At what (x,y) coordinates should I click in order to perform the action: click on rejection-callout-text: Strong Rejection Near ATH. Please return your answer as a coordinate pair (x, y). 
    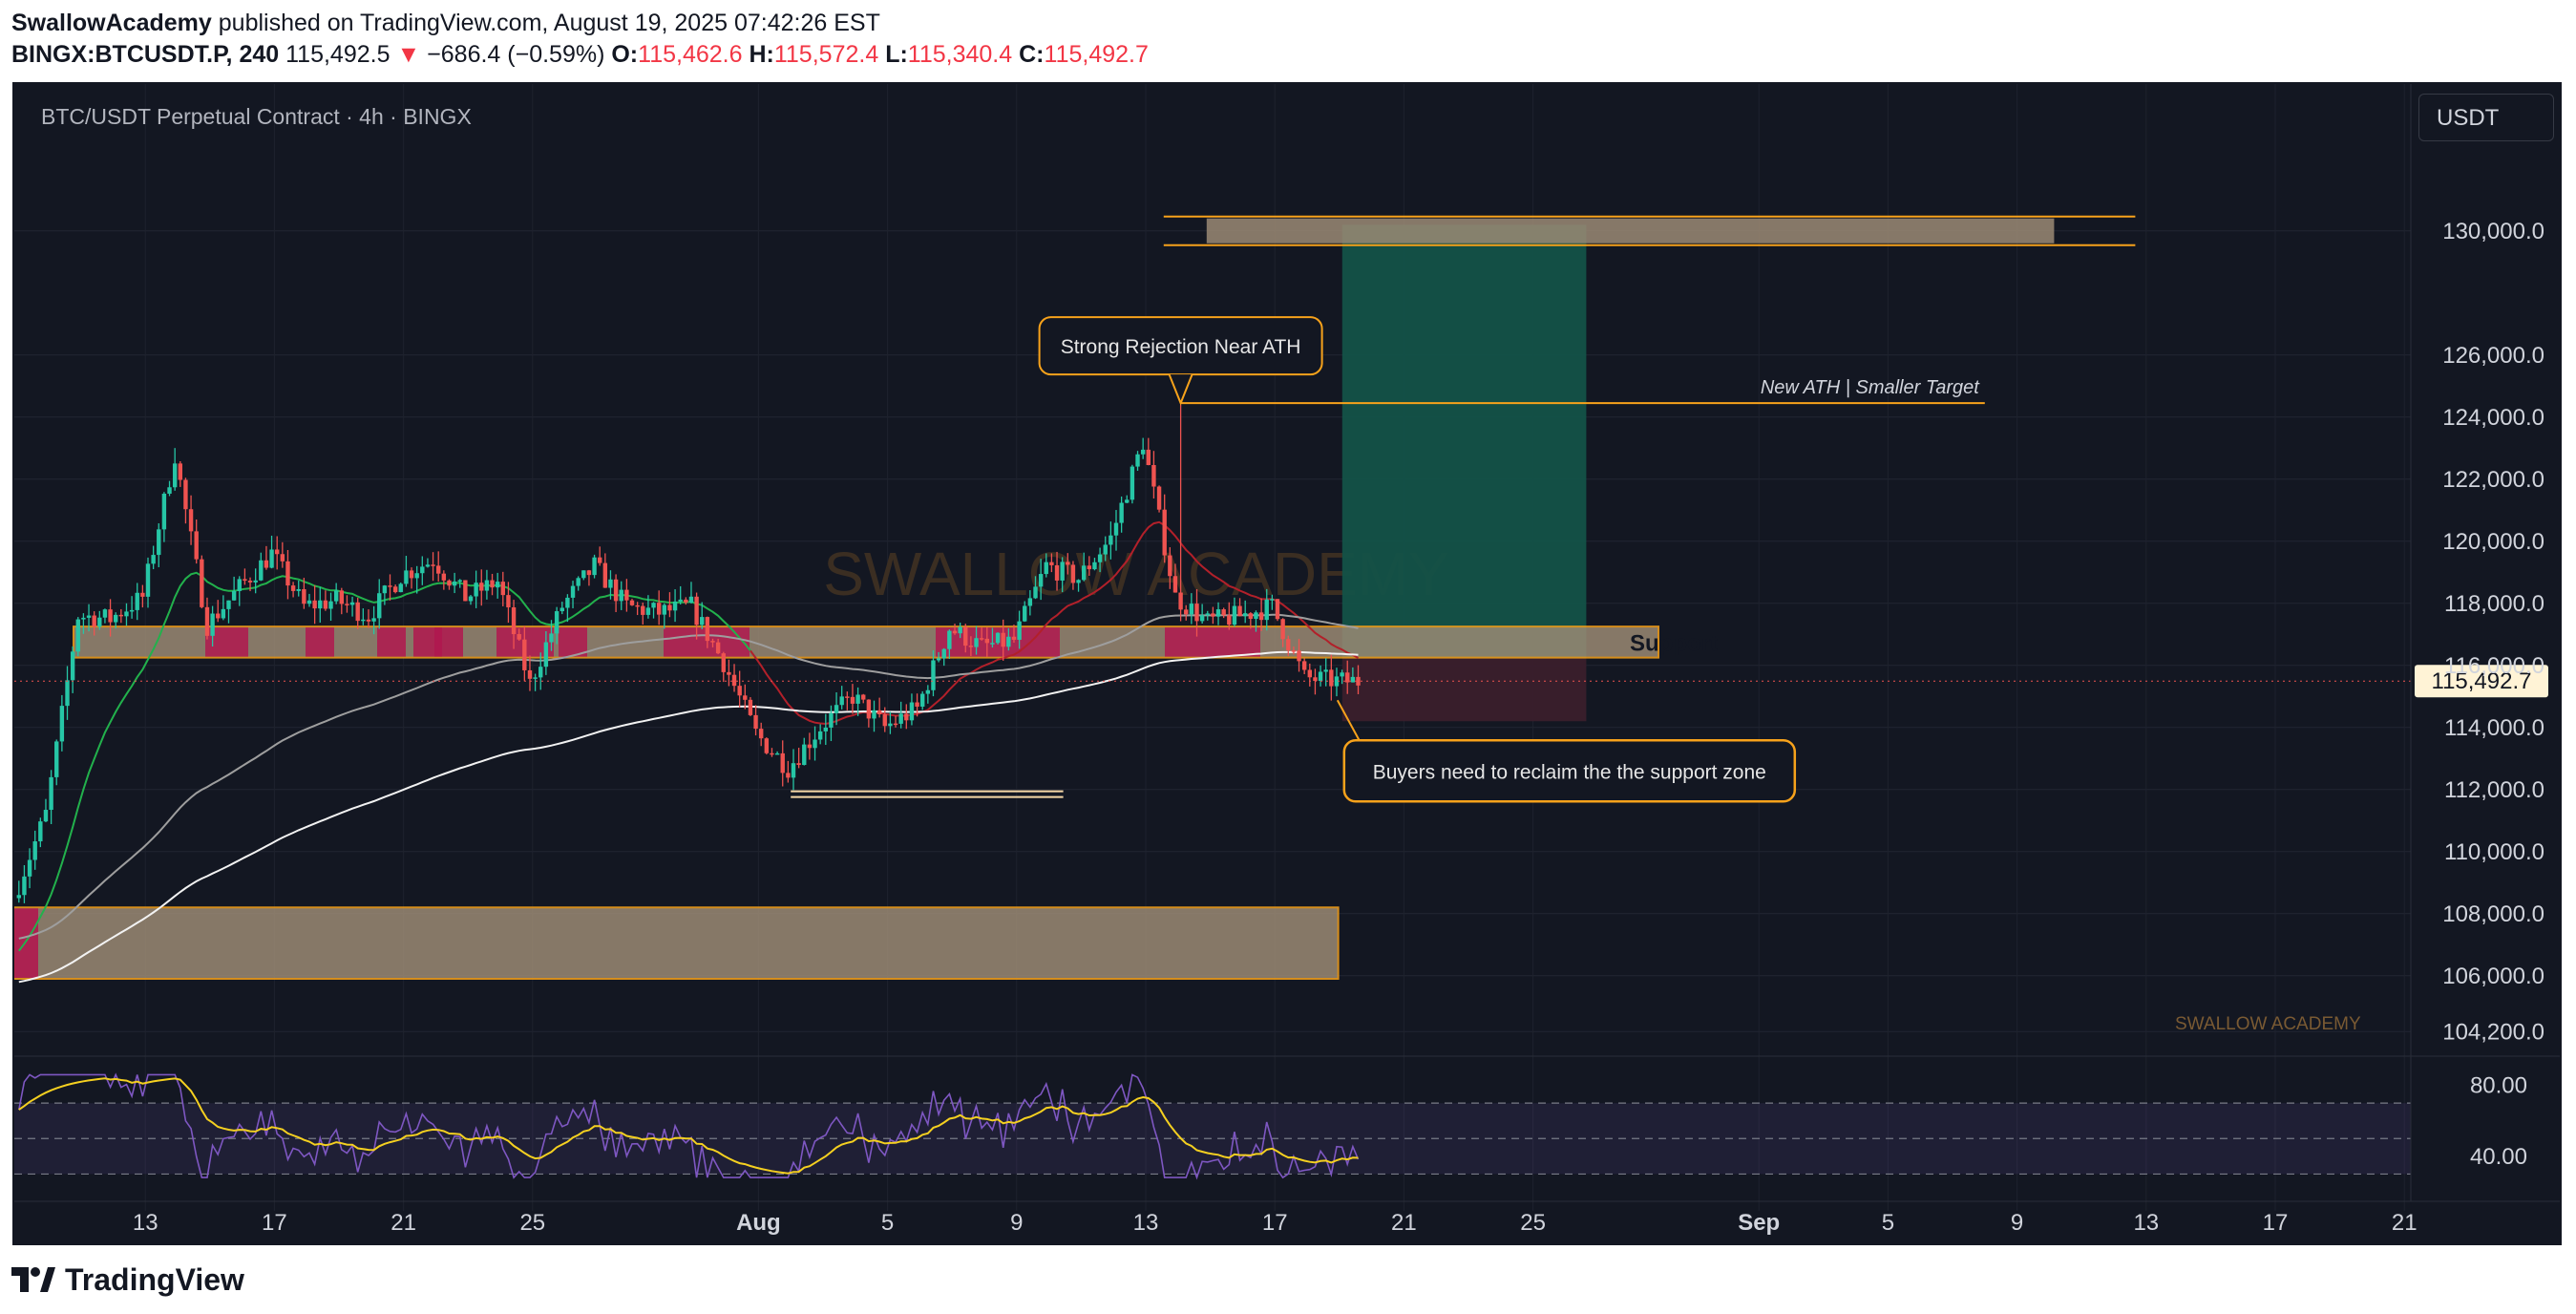
    Looking at the image, I should click on (1181, 347).